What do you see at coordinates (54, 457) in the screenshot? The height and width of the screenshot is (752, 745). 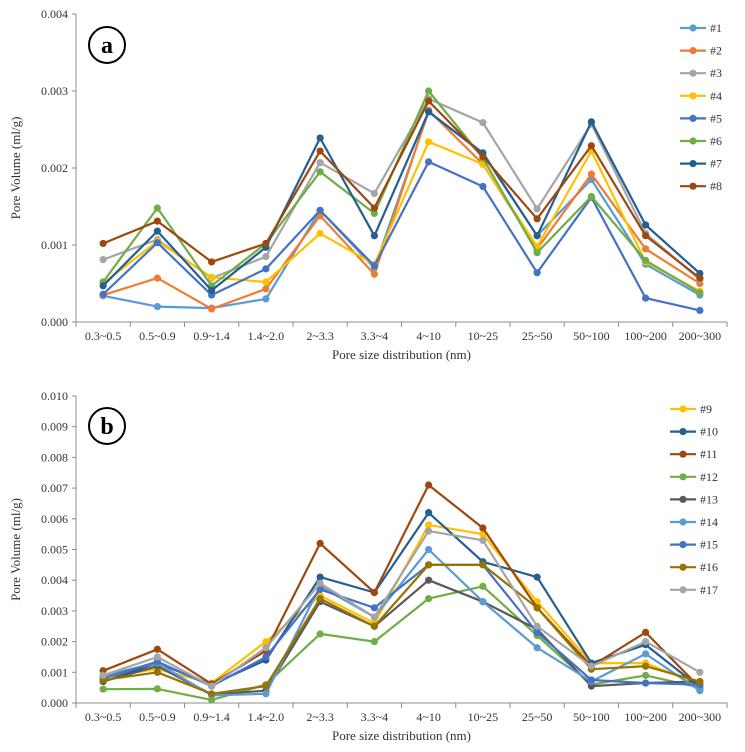 I see `y-tick-label: 0.008` at bounding box center [54, 457].